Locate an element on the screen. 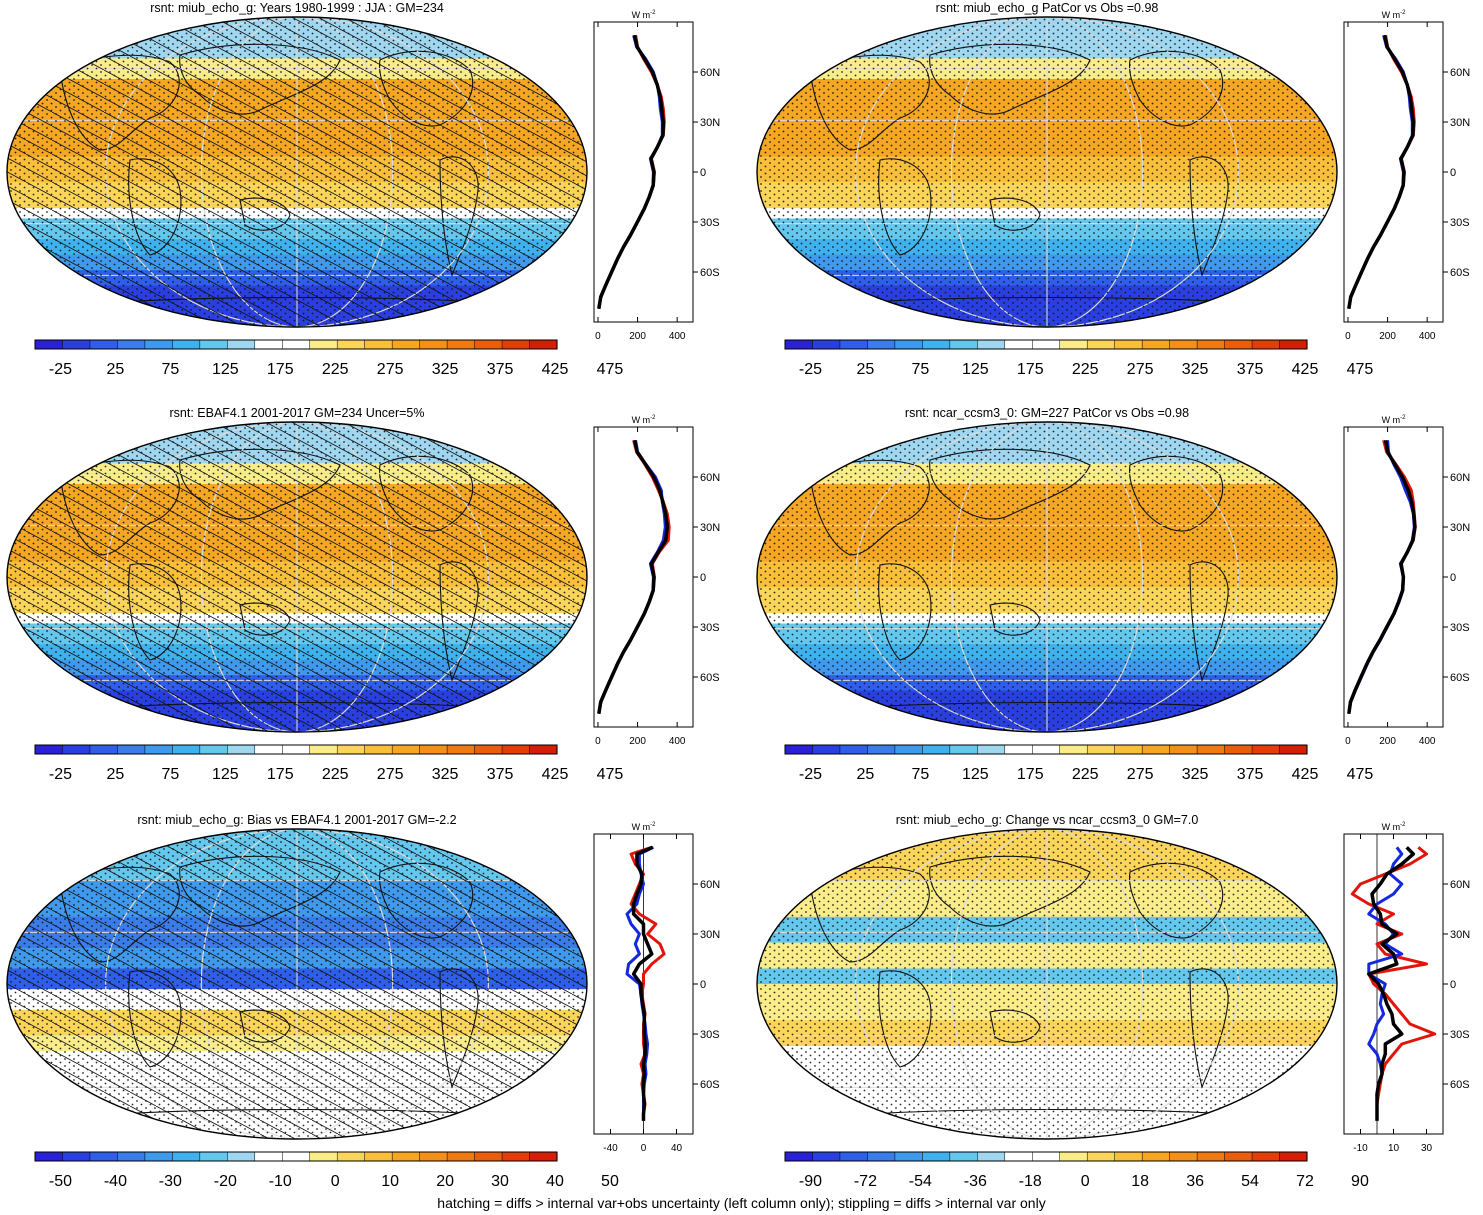 This screenshot has width=1483, height=1215. colorbar-tick-label: -36 is located at coordinates (975, 1181).